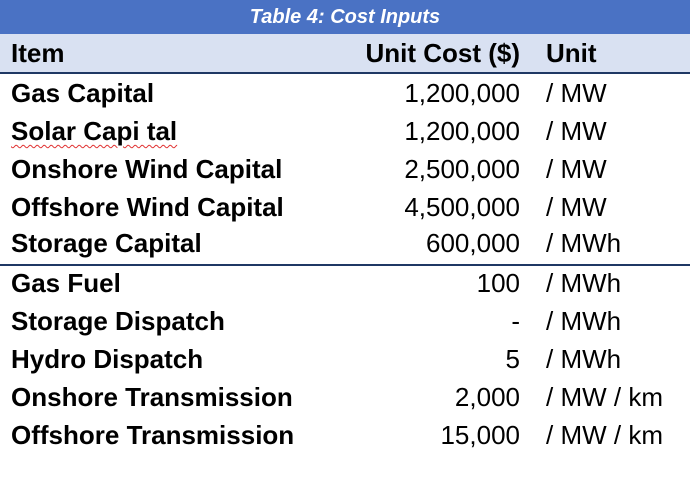 This screenshot has height=488, width=690. What do you see at coordinates (345, 169) in the screenshot?
I see `table-row: Onshore Wind Capital 2,500,000 / MW` at bounding box center [345, 169].